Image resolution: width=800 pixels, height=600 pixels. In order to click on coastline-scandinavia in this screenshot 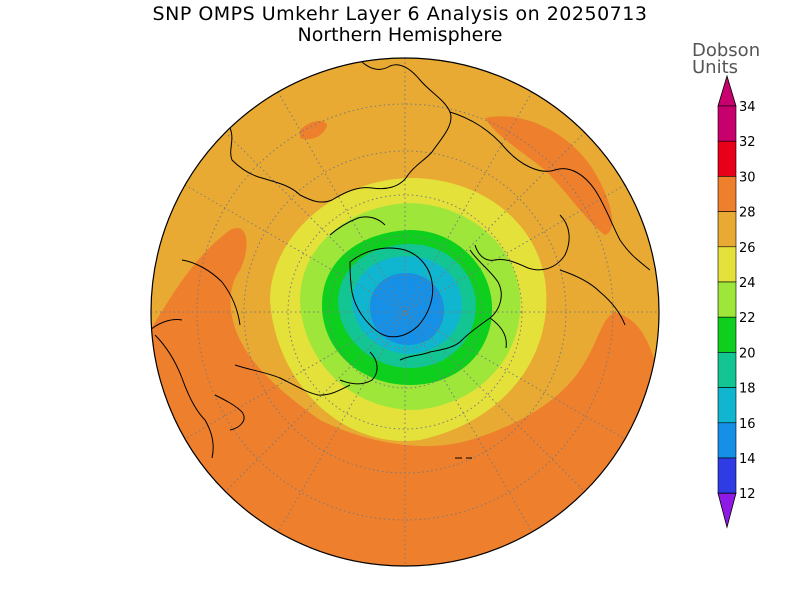, I will do `click(357, 226)`.